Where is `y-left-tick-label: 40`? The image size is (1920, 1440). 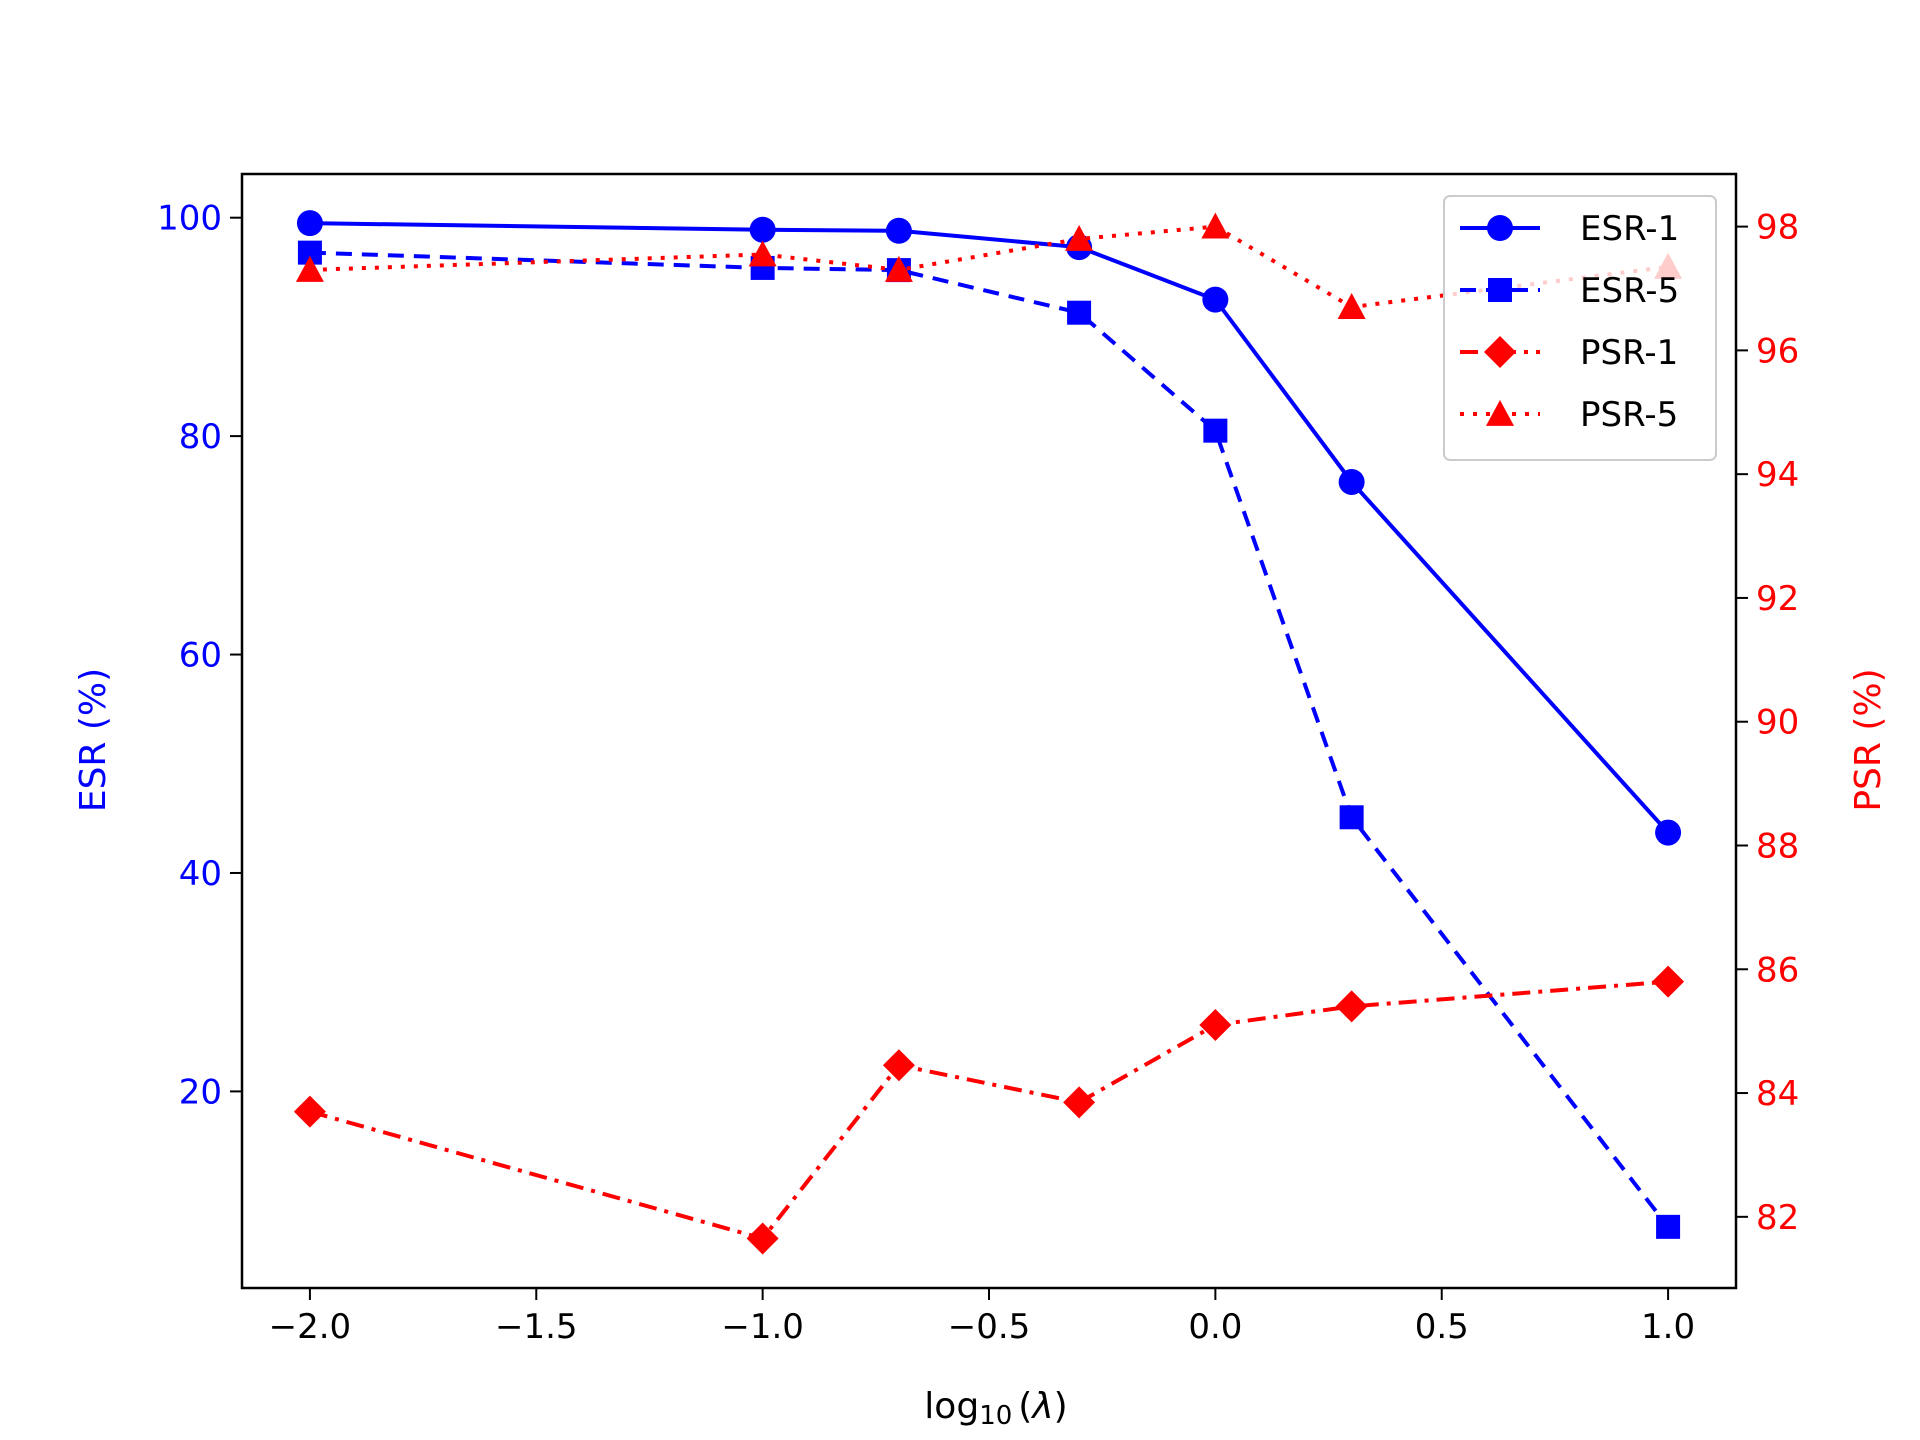 y-left-tick-label: 40 is located at coordinates (200, 874).